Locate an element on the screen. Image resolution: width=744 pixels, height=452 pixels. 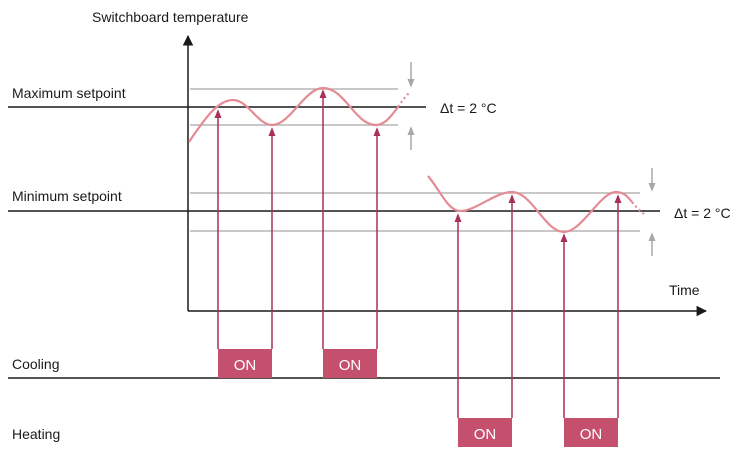
cooling-curve-dotted-tail is located at coordinates (404, 99).